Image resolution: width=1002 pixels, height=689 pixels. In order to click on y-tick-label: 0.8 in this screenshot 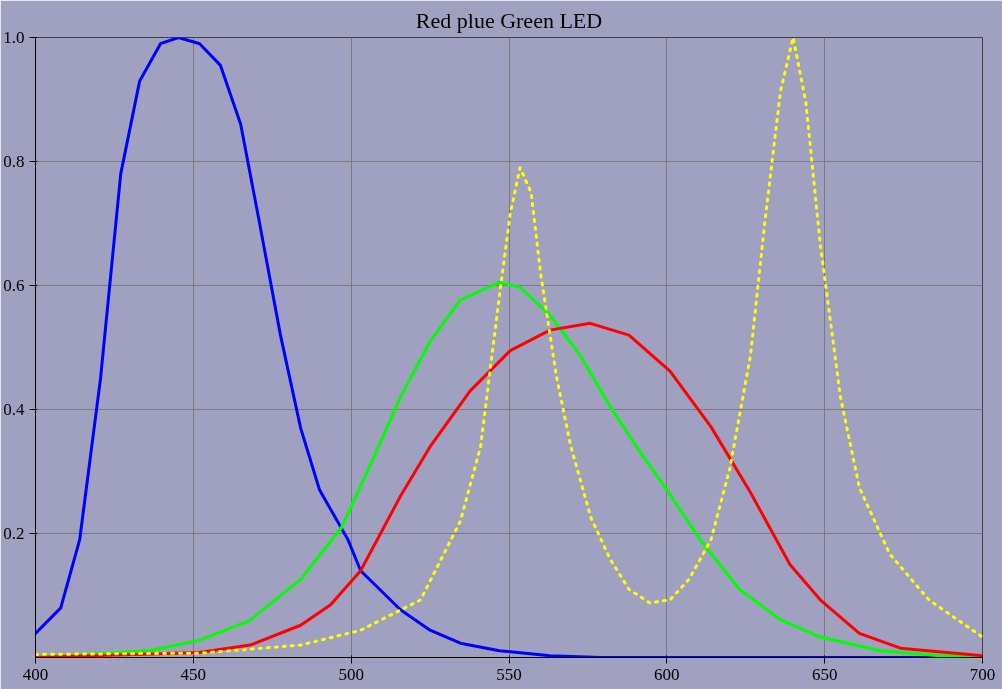, I will do `click(14, 161)`.